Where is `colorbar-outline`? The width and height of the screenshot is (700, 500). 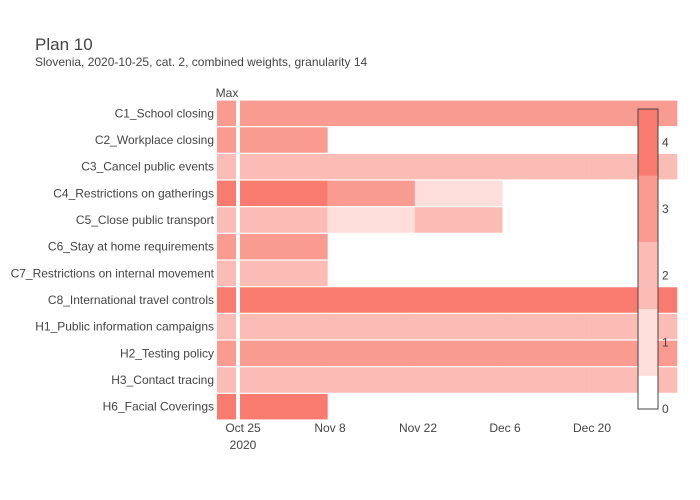 colorbar-outline is located at coordinates (648, 259).